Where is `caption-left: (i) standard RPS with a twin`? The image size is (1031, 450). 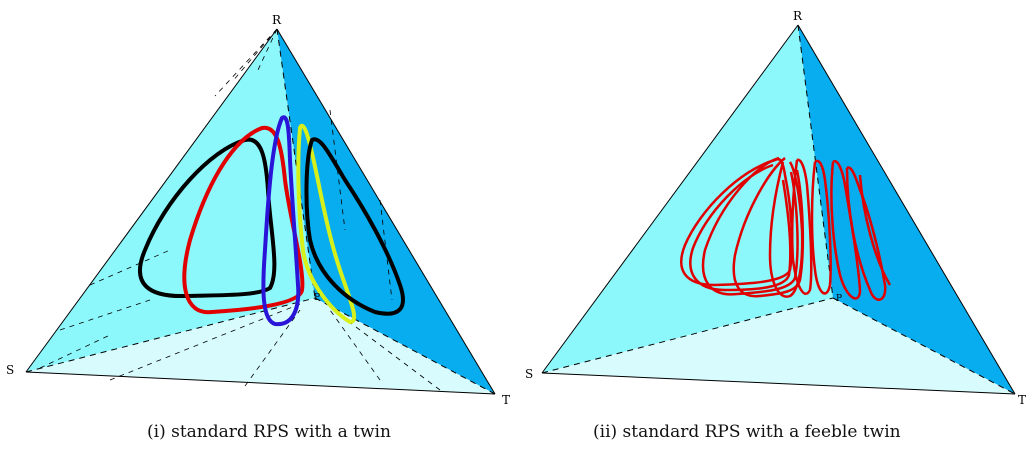
caption-left: (i) standard RPS with a twin is located at coordinates (269, 432).